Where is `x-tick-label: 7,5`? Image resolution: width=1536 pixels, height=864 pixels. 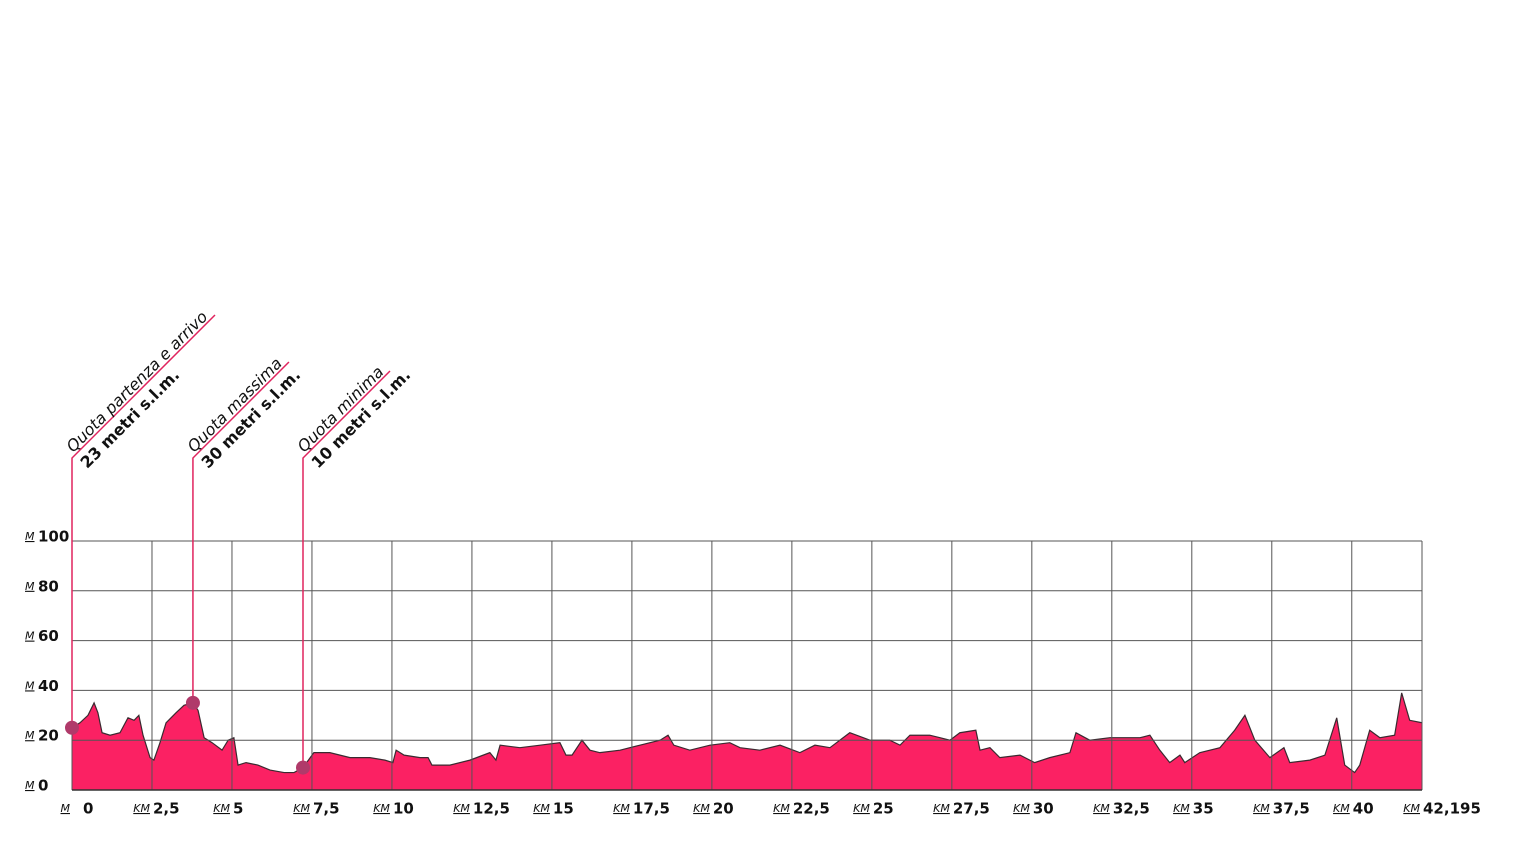
x-tick-label: 7,5 is located at coordinates (326, 809).